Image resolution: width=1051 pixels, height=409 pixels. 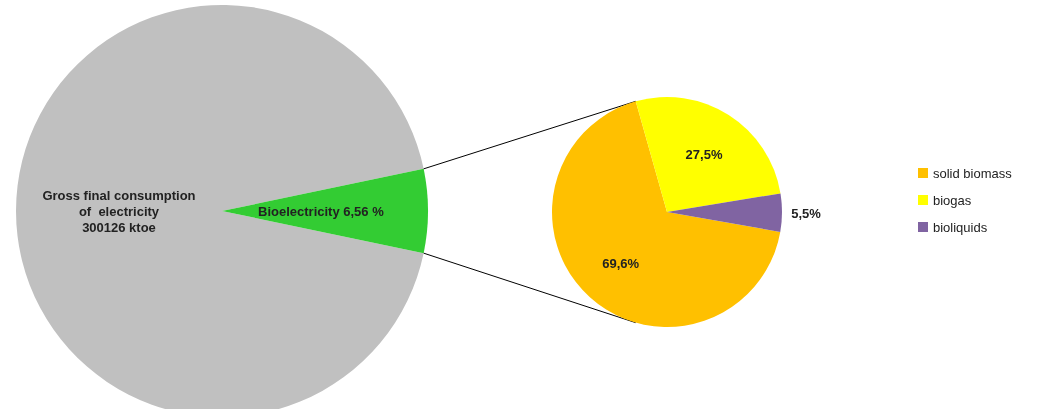 I want to click on slice-label: Gross final consumption of electricity 300126 ktoe, so click(x=119, y=211).